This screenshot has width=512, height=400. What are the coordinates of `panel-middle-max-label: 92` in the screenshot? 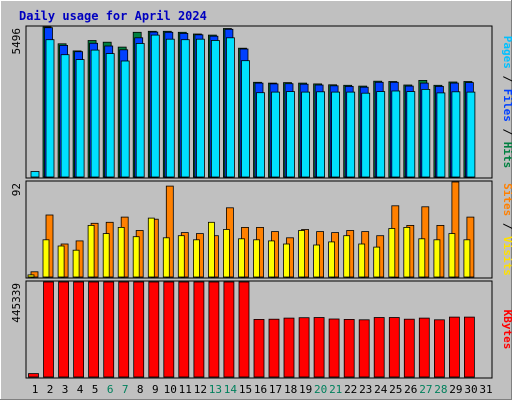 It's located at (16, 189).